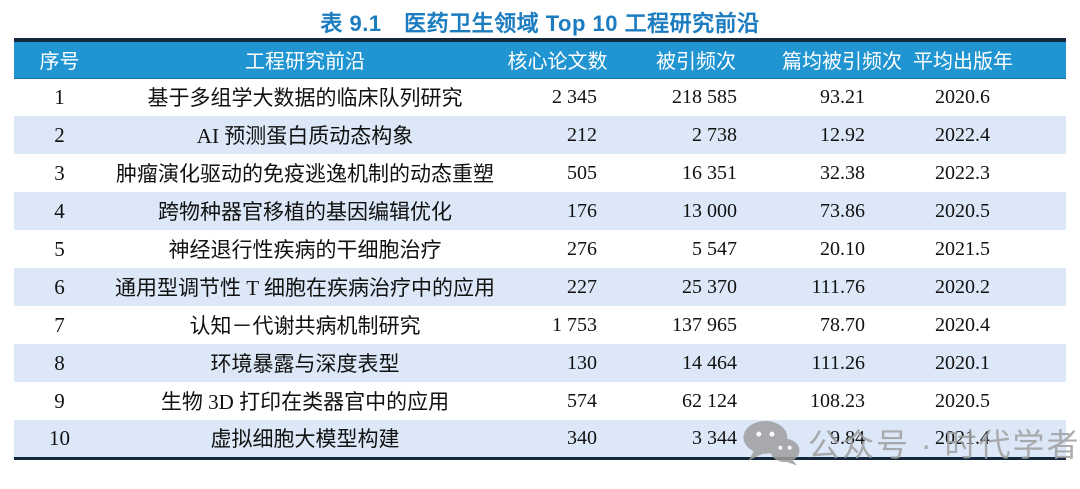 Image resolution: width=1080 pixels, height=489 pixels. I want to click on cell-front: 认知－代谢共病机制研究, so click(305, 326).